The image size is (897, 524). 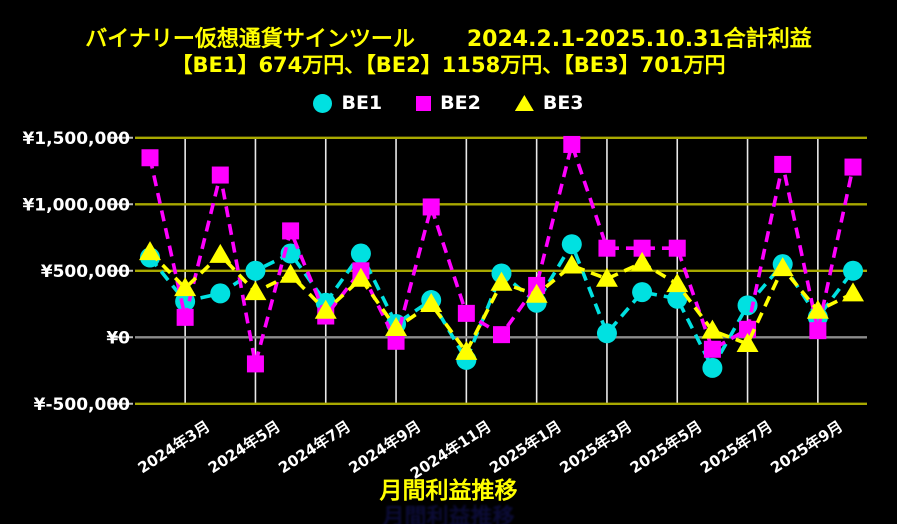 What do you see at coordinates (806, 447) in the screenshot?
I see `x-axis-tick-label: 2025年9月` at bounding box center [806, 447].